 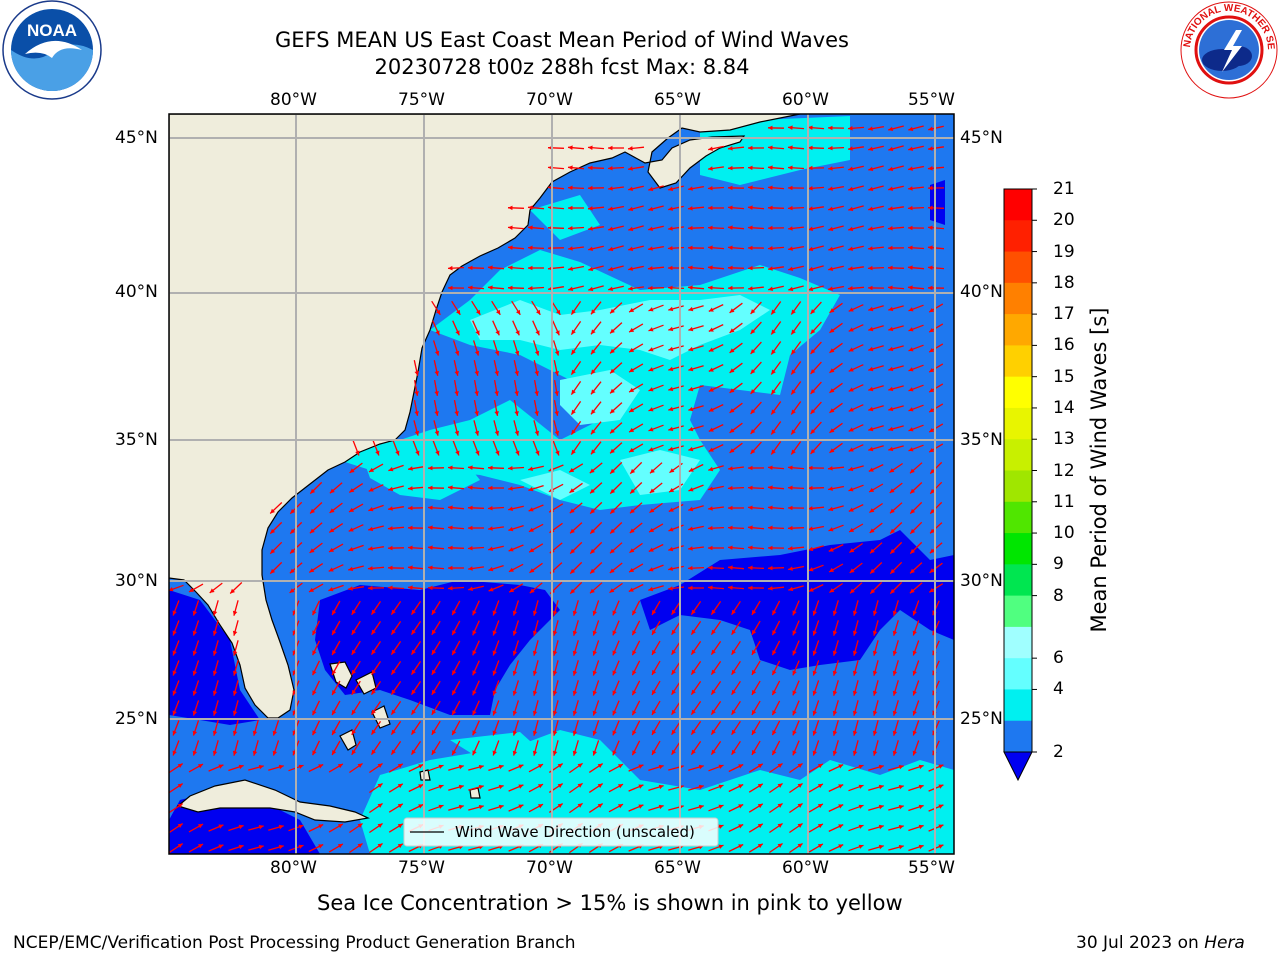 What do you see at coordinates (1064, 470) in the screenshot?
I see `colorbar-tick-label: 12` at bounding box center [1064, 470].